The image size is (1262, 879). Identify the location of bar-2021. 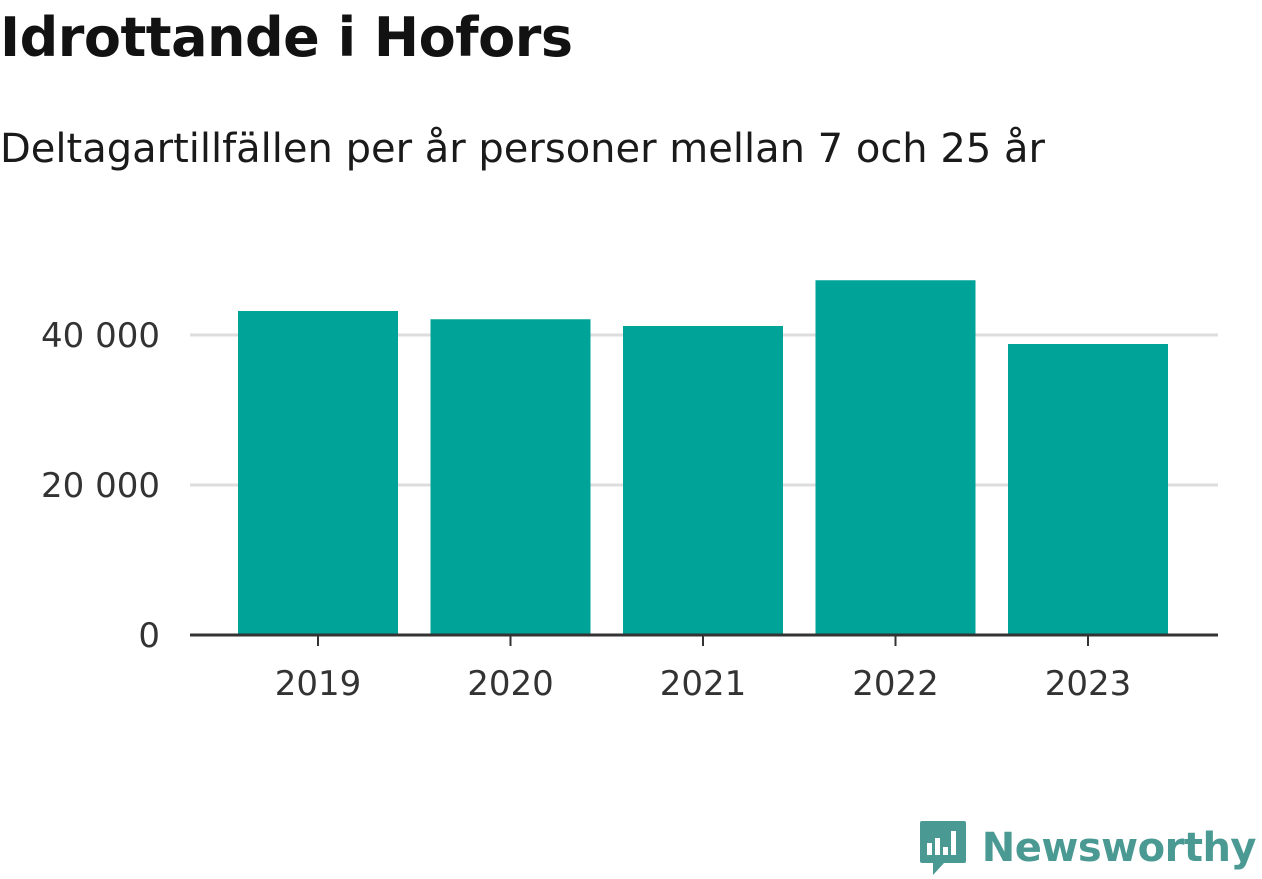
(703, 480).